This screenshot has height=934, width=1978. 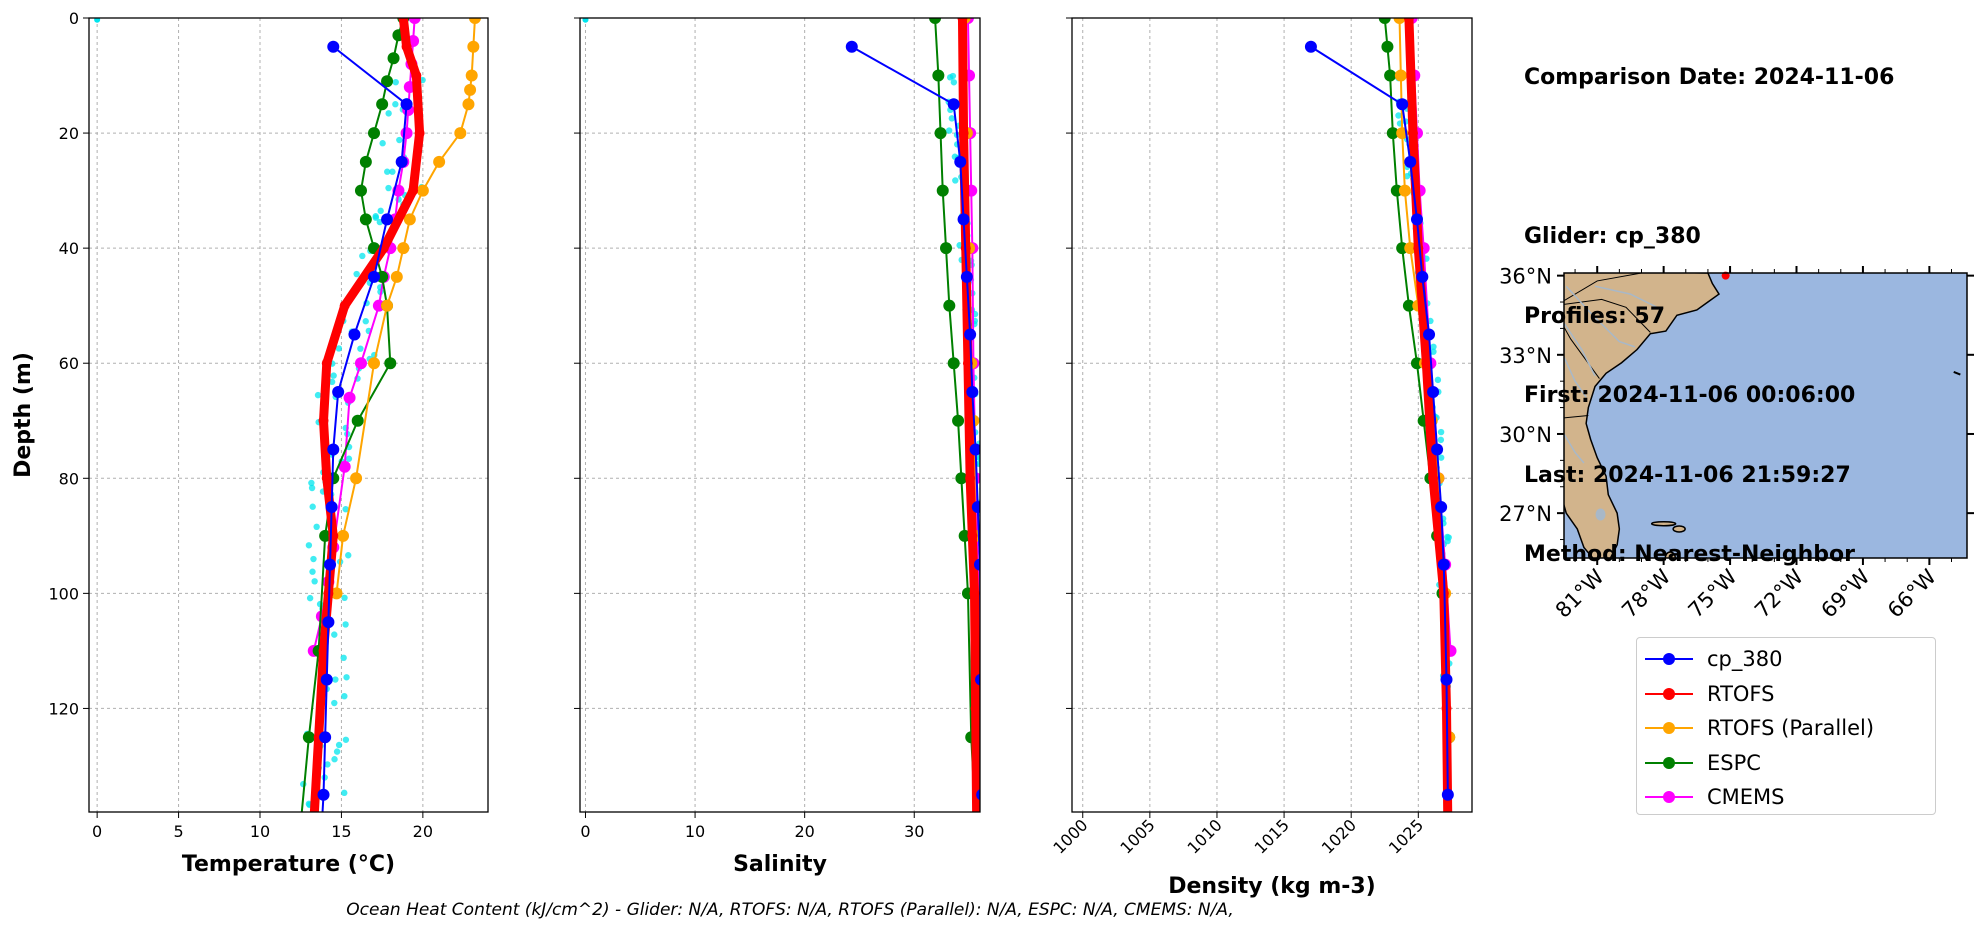 What do you see at coordinates (1272, 836) in the screenshot?
I see `x-tick-label: 1015` at bounding box center [1272, 836].